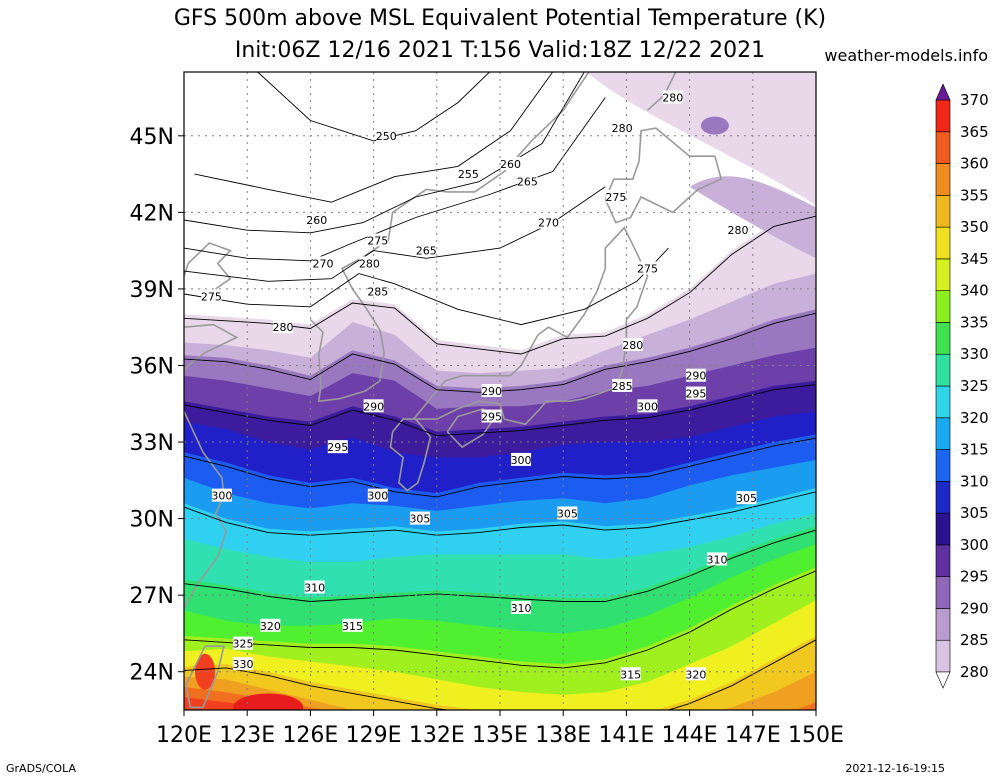  Describe the element at coordinates (690, 735) in the screenshot. I see `lon-tick-label: 144E` at that location.